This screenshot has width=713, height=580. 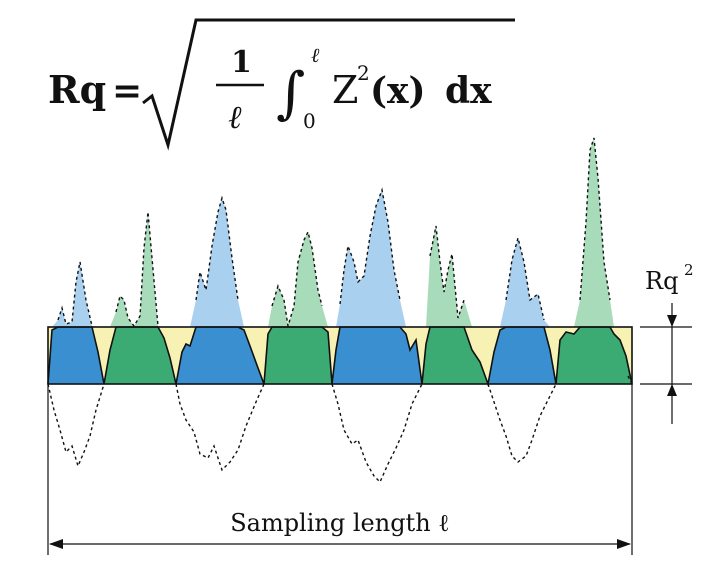 What do you see at coordinates (127, 91) in the screenshot?
I see `formula-equals: =` at bounding box center [127, 91].